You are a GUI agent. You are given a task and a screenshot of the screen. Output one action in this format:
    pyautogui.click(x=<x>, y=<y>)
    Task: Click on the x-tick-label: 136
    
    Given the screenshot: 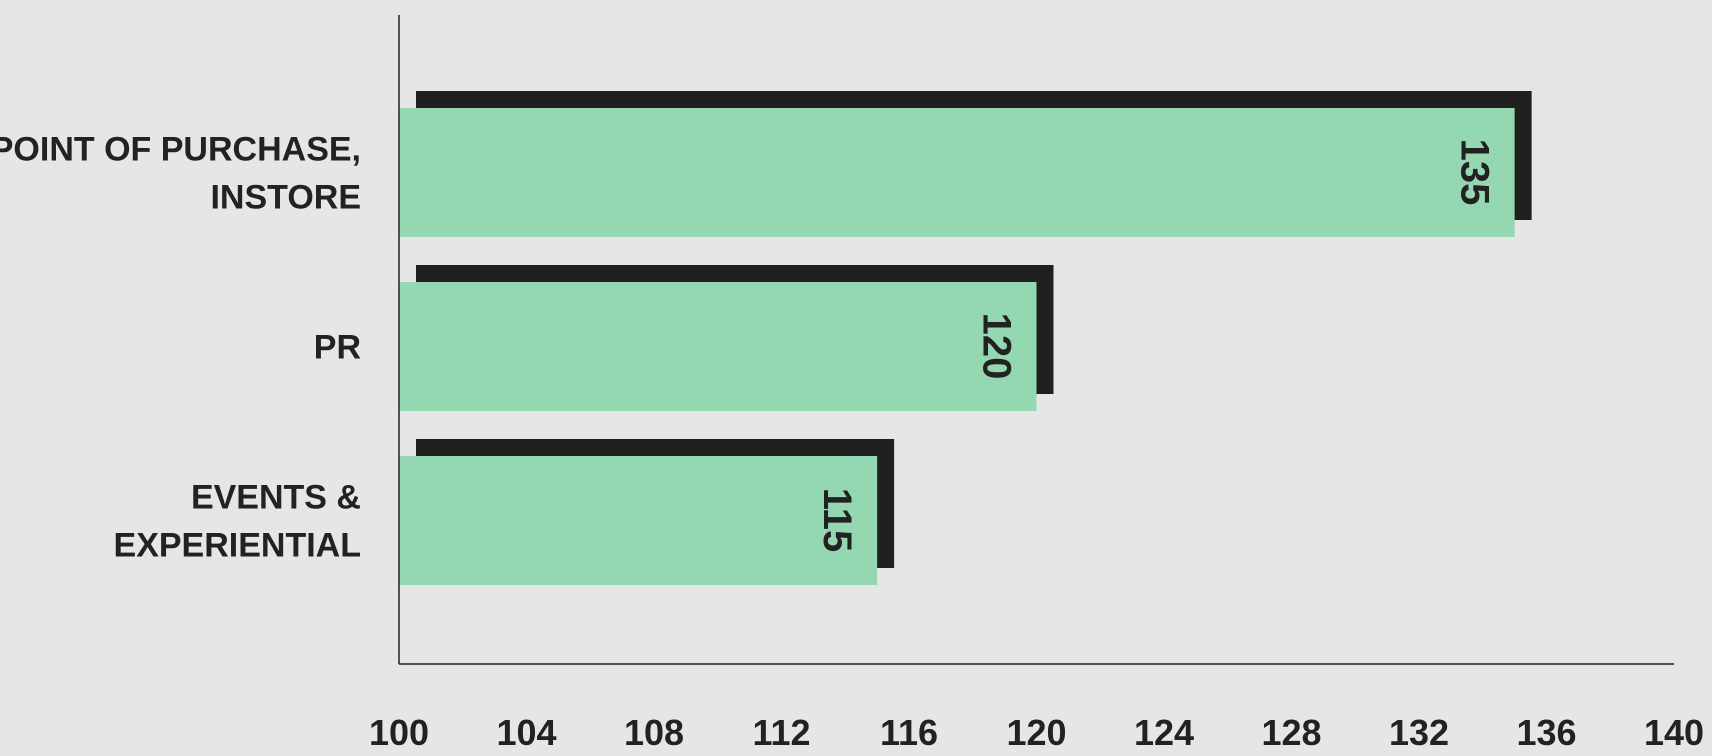 What is the action you would take?
    pyautogui.click(x=1546, y=732)
    